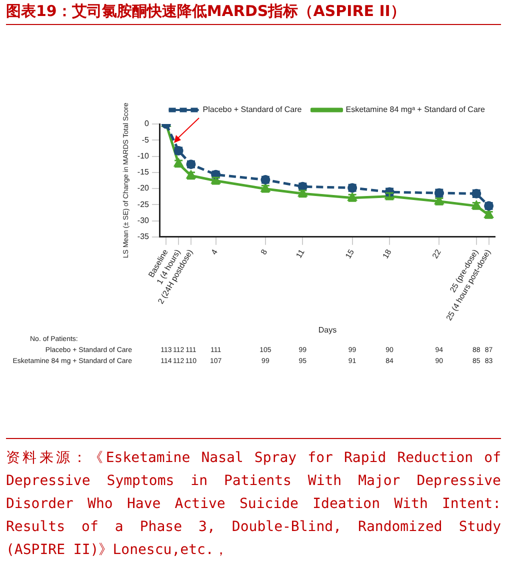 The height and width of the screenshot is (567, 507). Describe the element at coordinates (214, 251) in the screenshot. I see `x-tick-label: 4` at that location.